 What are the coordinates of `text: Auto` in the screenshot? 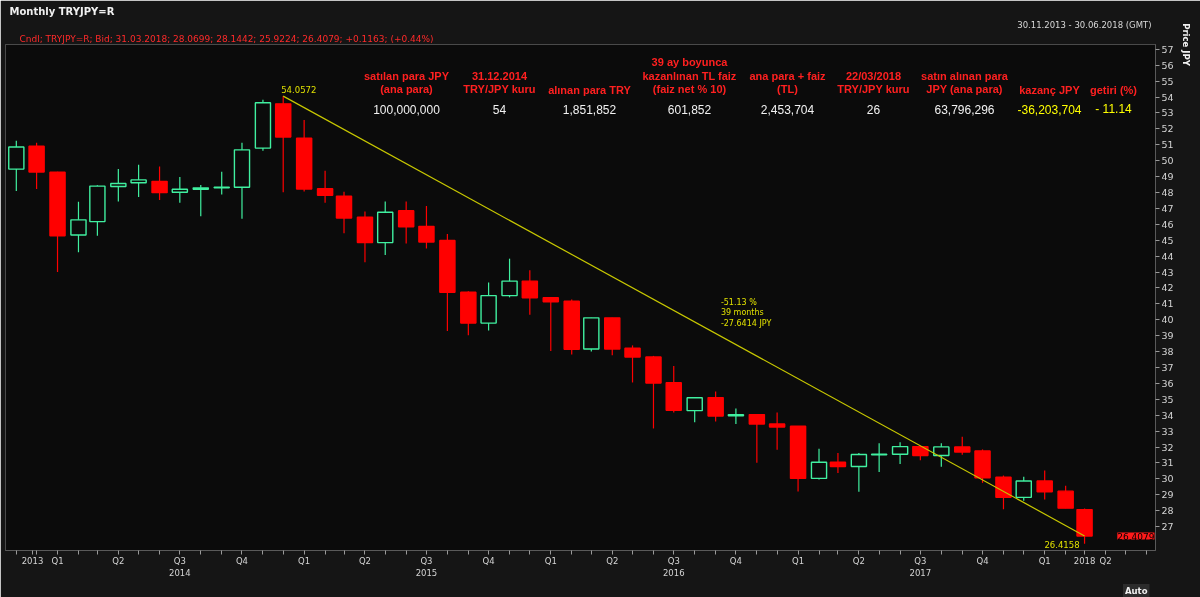 It's located at (1136, 591).